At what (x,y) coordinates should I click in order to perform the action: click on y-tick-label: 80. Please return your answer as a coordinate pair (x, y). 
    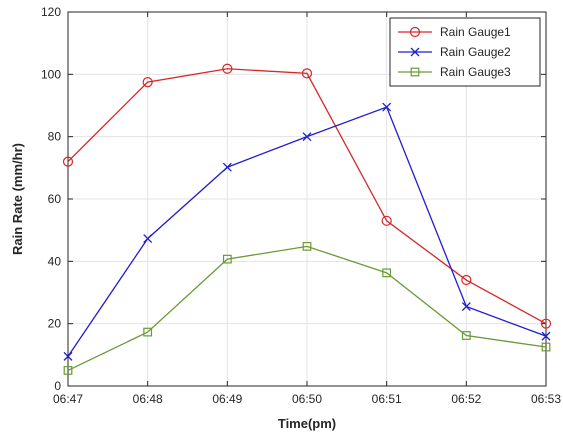
    Looking at the image, I should click on (55, 137).